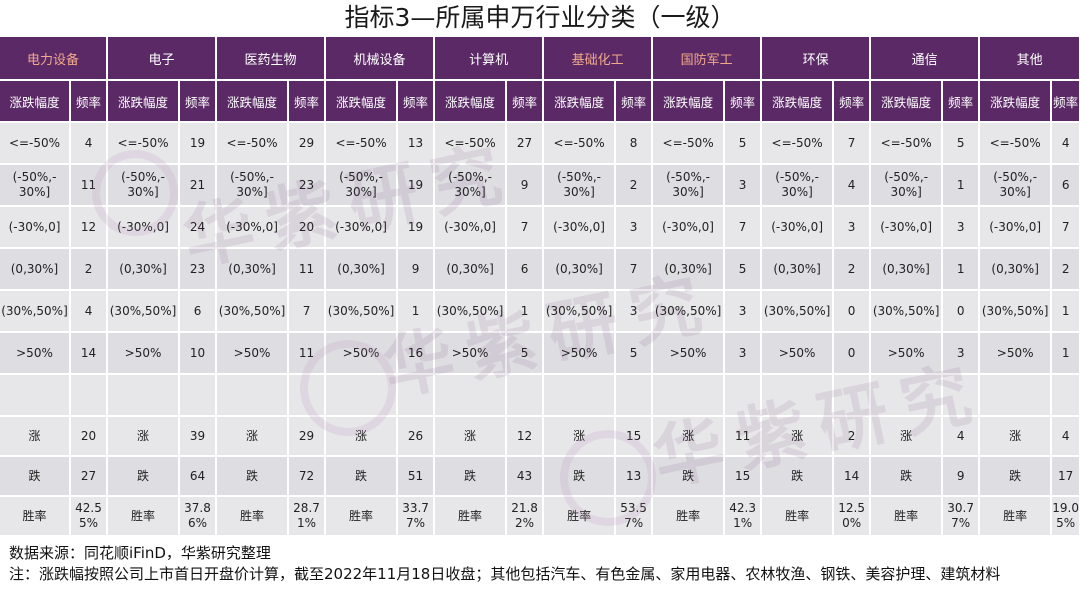 The width and height of the screenshot is (1080, 608). What do you see at coordinates (89, 516) in the screenshot?
I see `win-rate-cell: 42.5 5%` at bounding box center [89, 516].